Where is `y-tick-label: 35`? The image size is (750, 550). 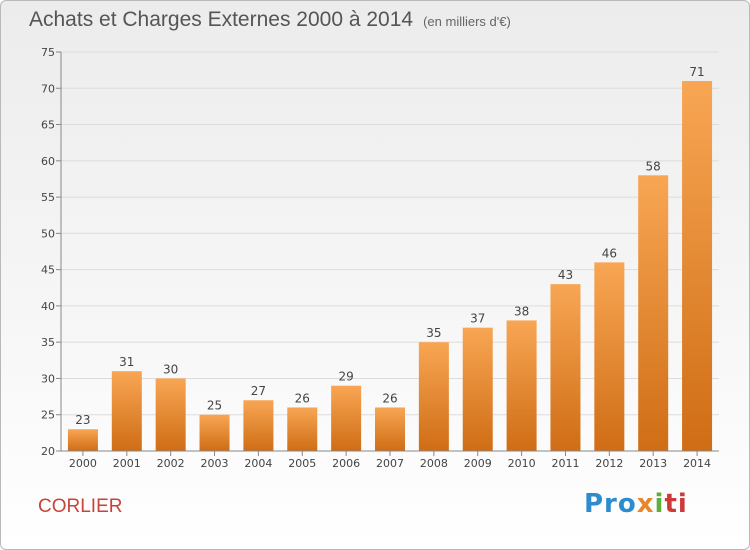
y-tick-label: 35 is located at coordinates (48, 342).